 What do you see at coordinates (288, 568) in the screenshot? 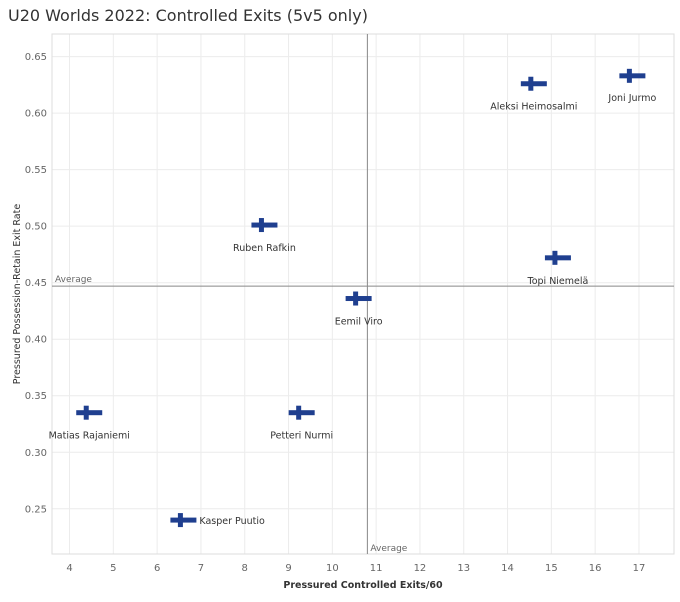
I see `x-tick-label: 9` at bounding box center [288, 568].